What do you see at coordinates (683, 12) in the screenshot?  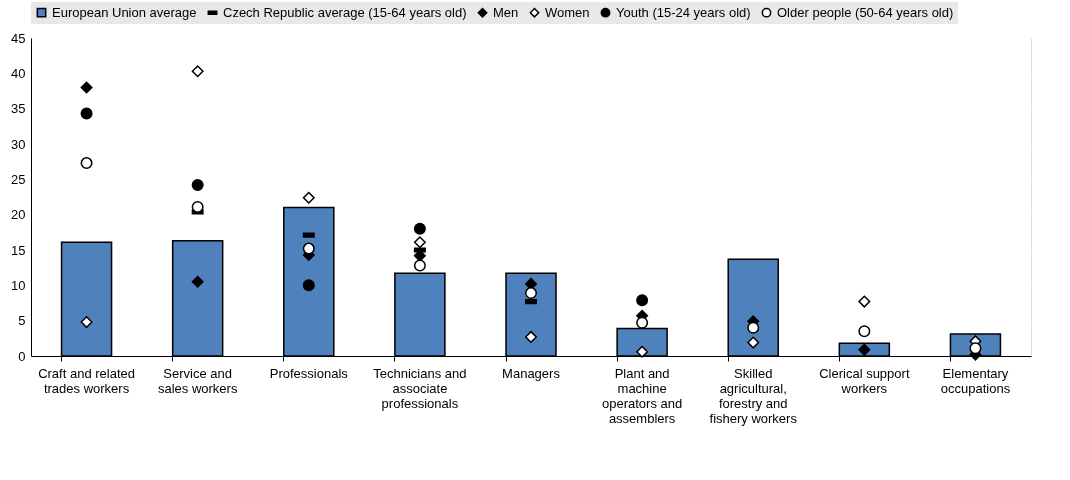 I see `legend-label: Youth (15-24 years old)` at bounding box center [683, 12].